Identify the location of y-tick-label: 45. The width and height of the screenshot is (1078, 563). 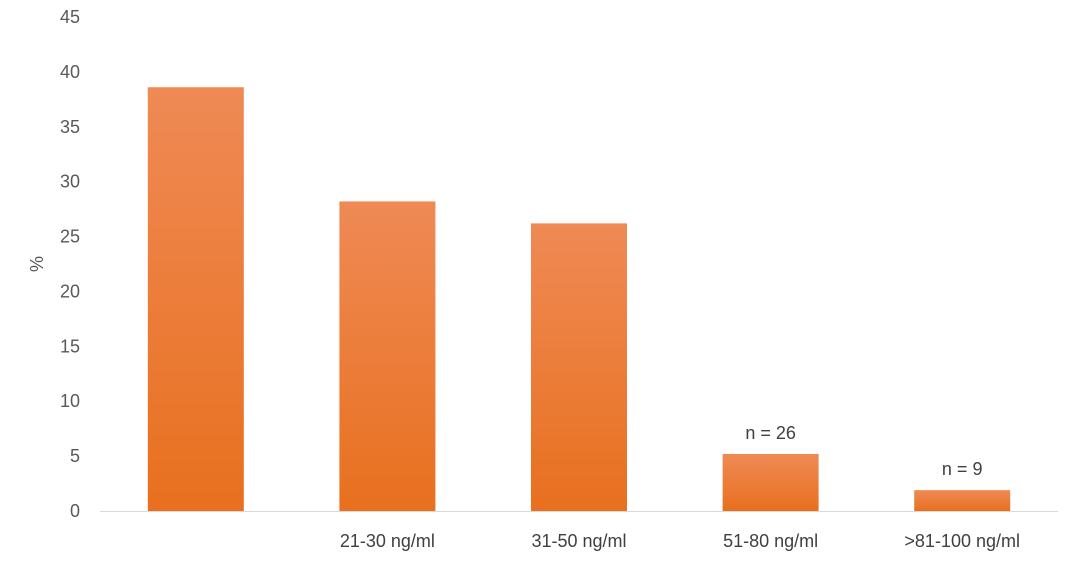
(70, 17).